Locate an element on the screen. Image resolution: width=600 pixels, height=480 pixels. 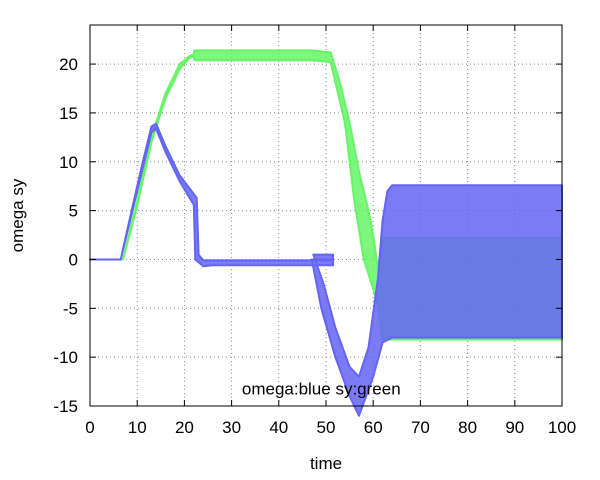
x-tick-label: 40 is located at coordinates (278, 427).